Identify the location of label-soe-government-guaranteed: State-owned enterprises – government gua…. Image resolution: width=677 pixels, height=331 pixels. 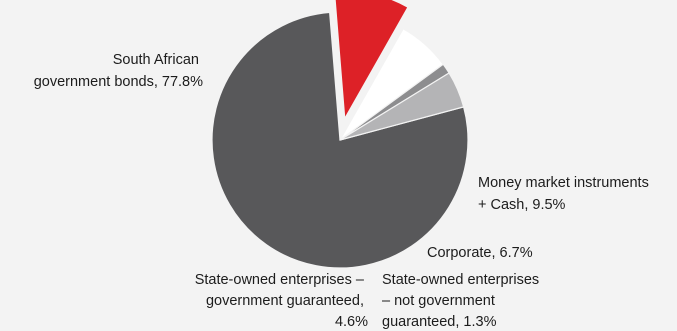
(281, 301).